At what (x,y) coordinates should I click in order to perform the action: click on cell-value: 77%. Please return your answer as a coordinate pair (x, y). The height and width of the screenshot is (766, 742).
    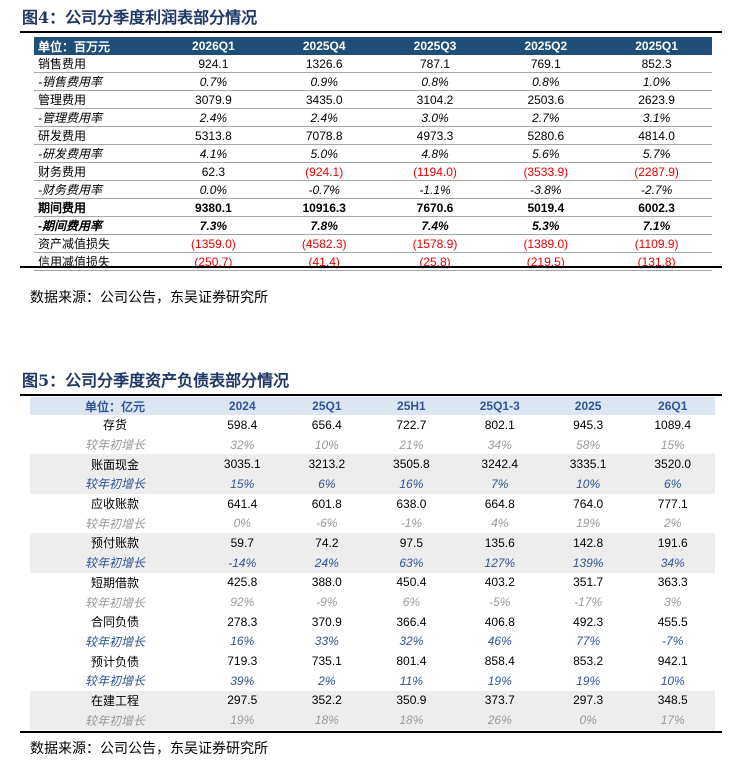
    Looking at the image, I should click on (588, 641).